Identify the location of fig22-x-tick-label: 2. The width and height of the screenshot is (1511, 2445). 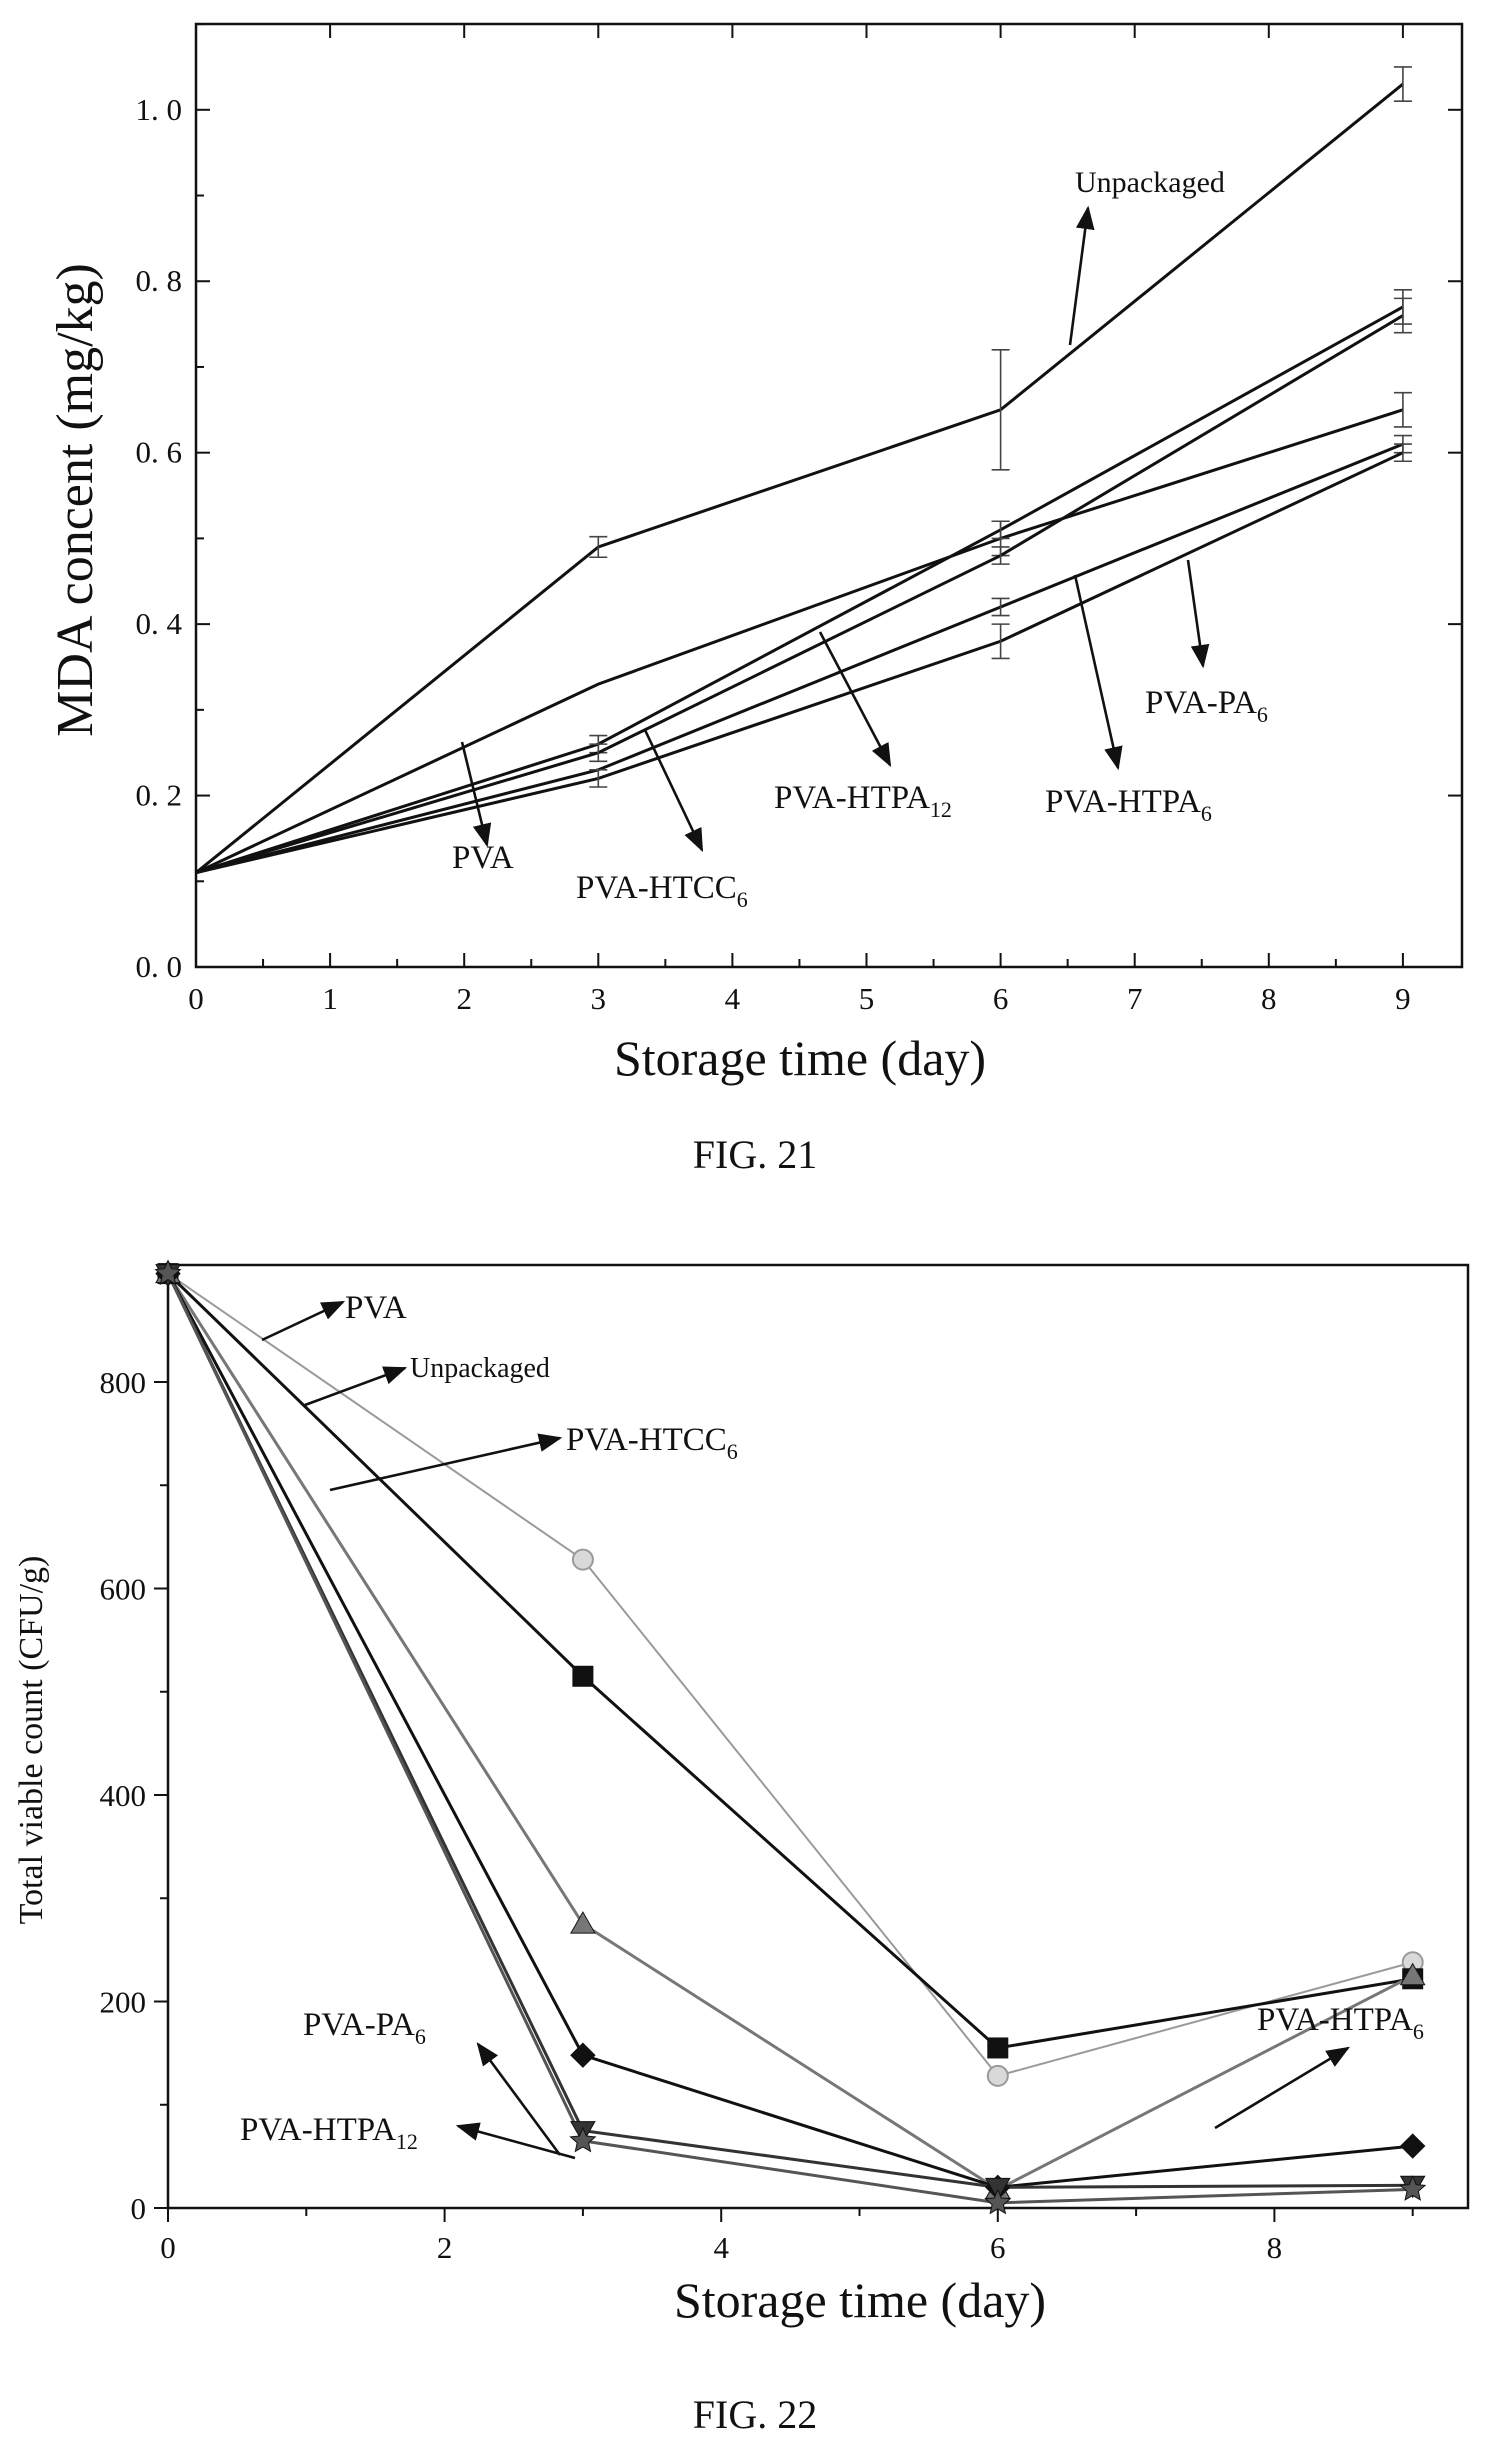
(445, 2247).